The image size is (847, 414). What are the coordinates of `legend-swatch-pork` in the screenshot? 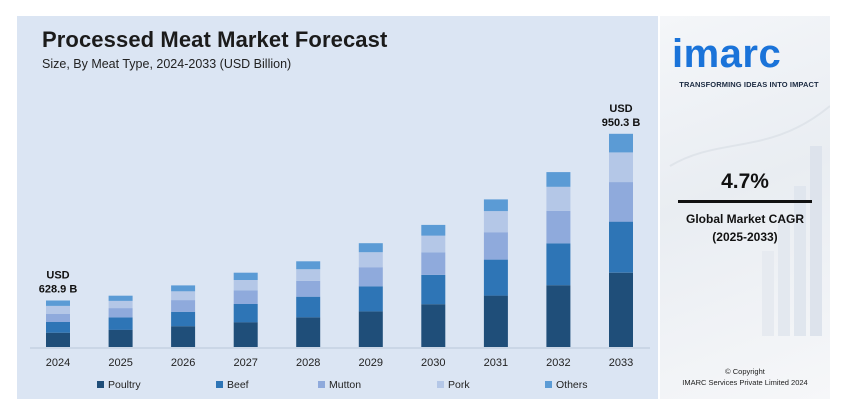 It's located at (440, 384).